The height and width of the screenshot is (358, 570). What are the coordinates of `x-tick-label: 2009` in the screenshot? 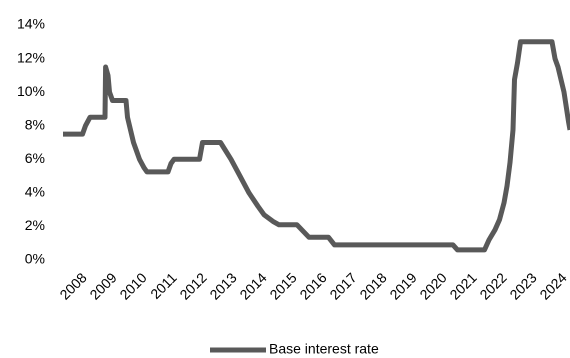 It's located at (102, 285).